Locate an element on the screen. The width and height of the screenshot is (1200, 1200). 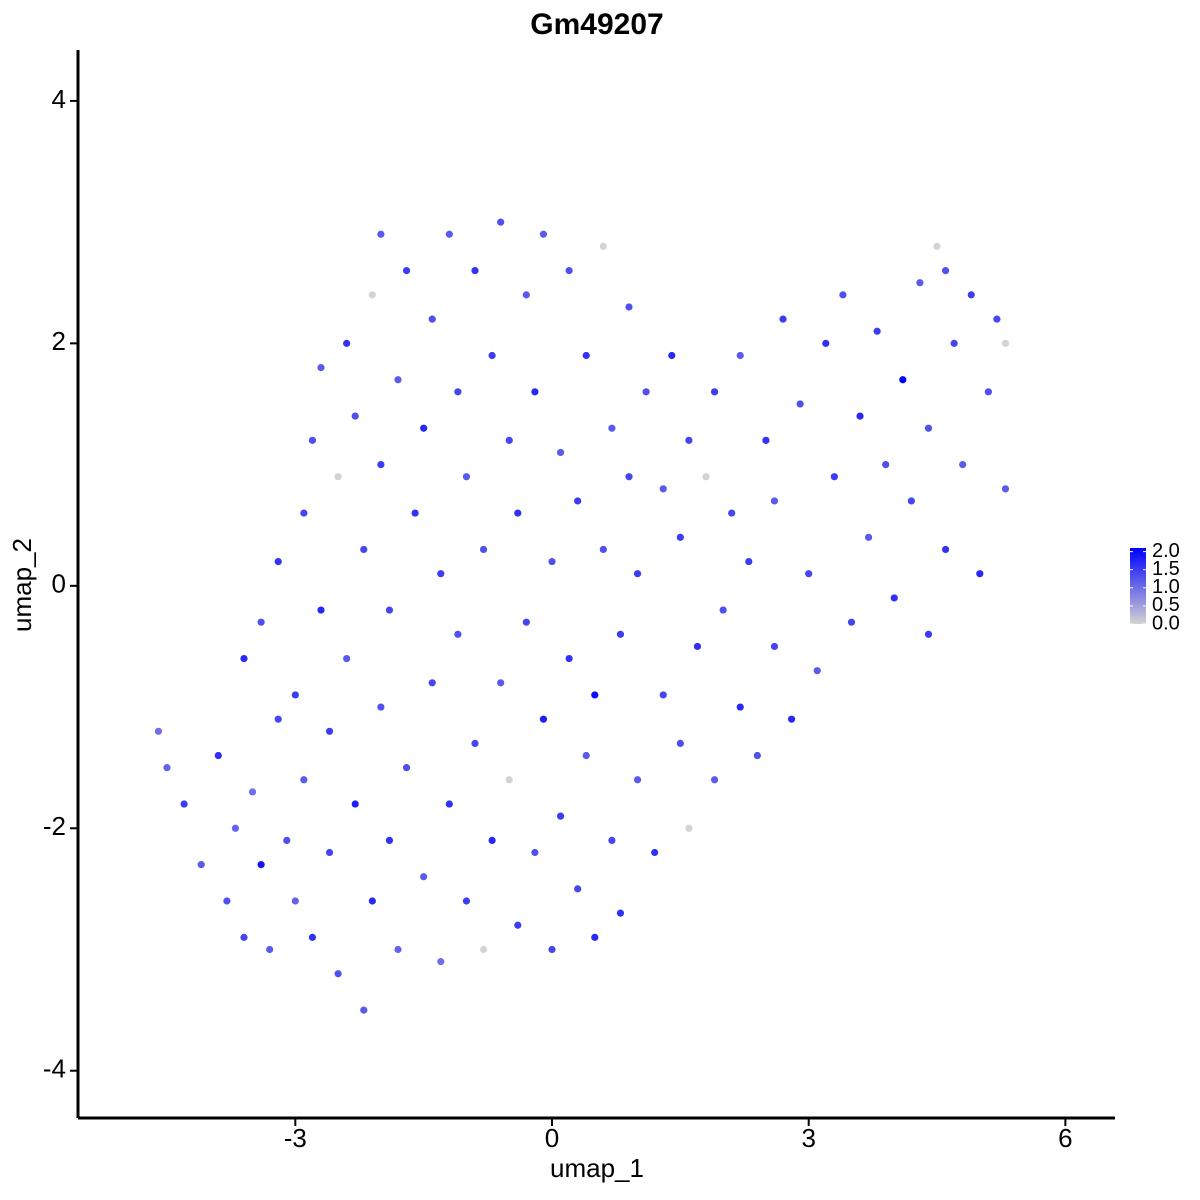
color-bar-label: 1.0 is located at coordinates (1166, 587).